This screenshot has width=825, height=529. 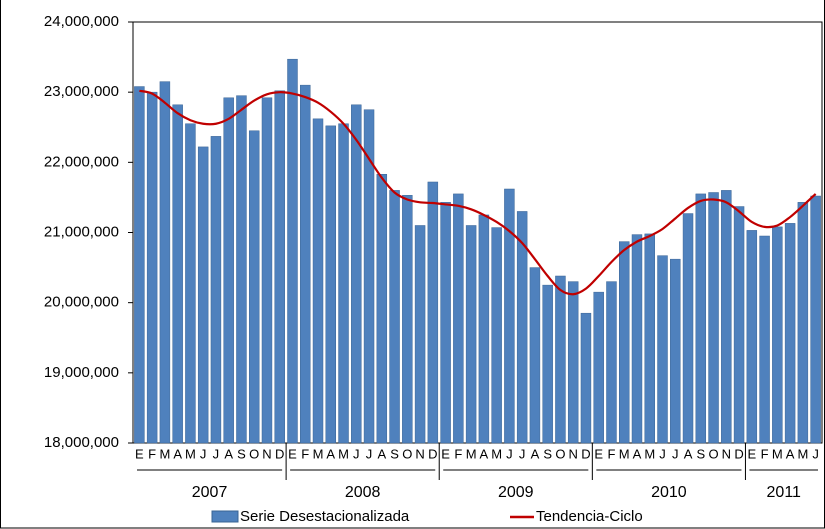 I want to click on year-label: 2008, so click(x=363, y=492).